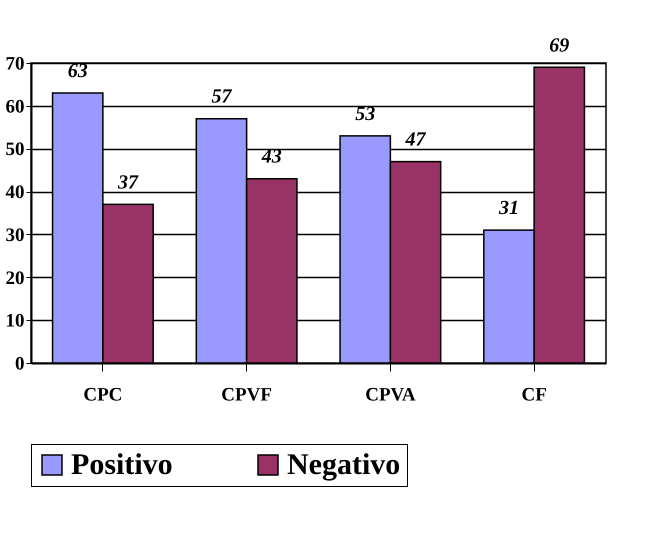 This screenshot has width=649, height=540. I want to click on data-label: 57, so click(221, 97).